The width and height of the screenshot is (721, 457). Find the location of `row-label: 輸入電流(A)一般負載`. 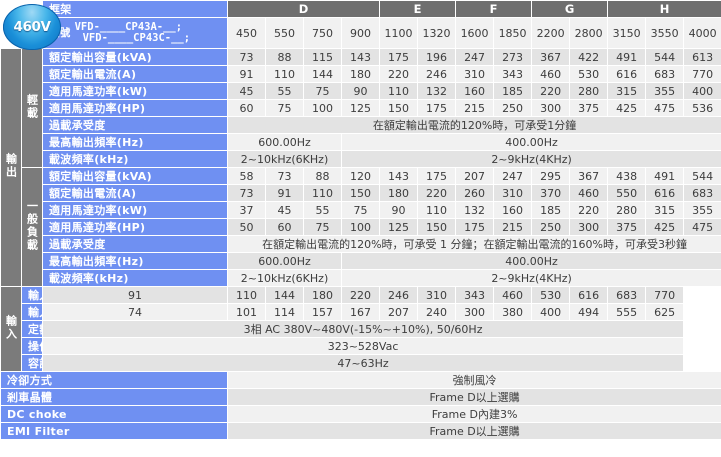

row-label: 輸入電流(A)一般負載 is located at coordinates (32, 312).